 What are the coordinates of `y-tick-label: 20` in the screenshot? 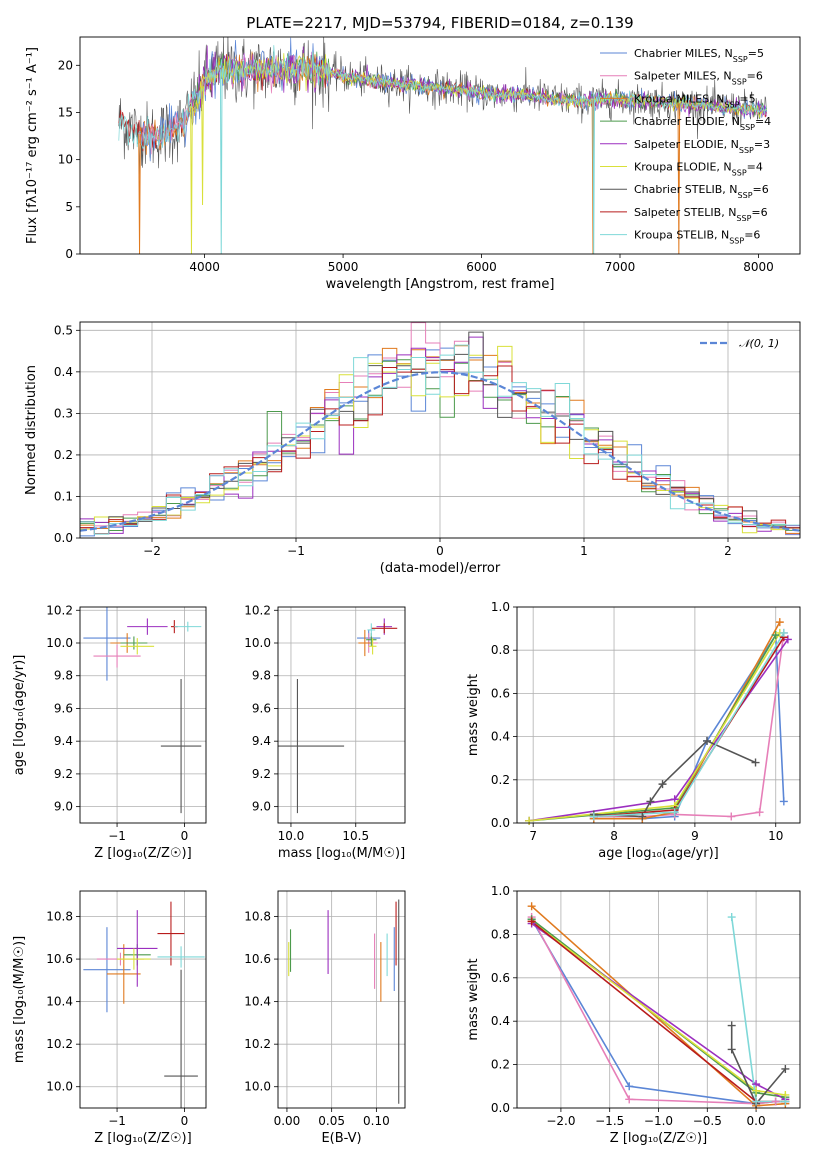 It's located at (65, 65).